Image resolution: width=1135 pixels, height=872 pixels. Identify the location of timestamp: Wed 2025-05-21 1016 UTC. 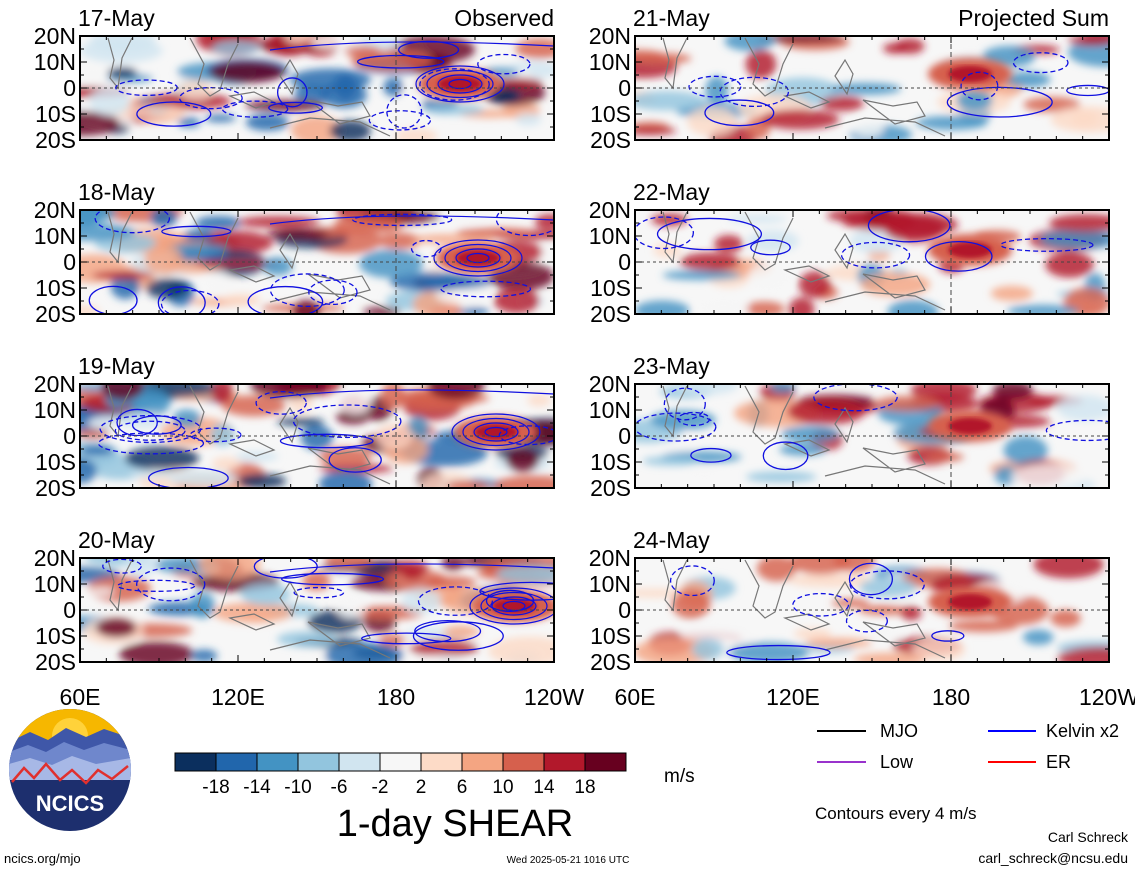
(568, 860).